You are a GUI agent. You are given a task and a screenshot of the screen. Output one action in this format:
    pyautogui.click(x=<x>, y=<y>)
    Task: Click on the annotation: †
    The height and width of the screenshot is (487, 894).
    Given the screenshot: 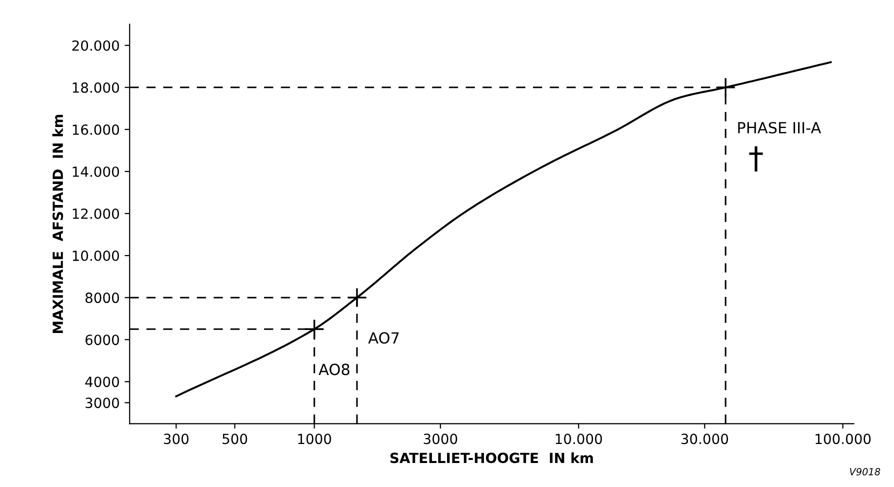 What is the action you would take?
    pyautogui.click(x=756, y=159)
    